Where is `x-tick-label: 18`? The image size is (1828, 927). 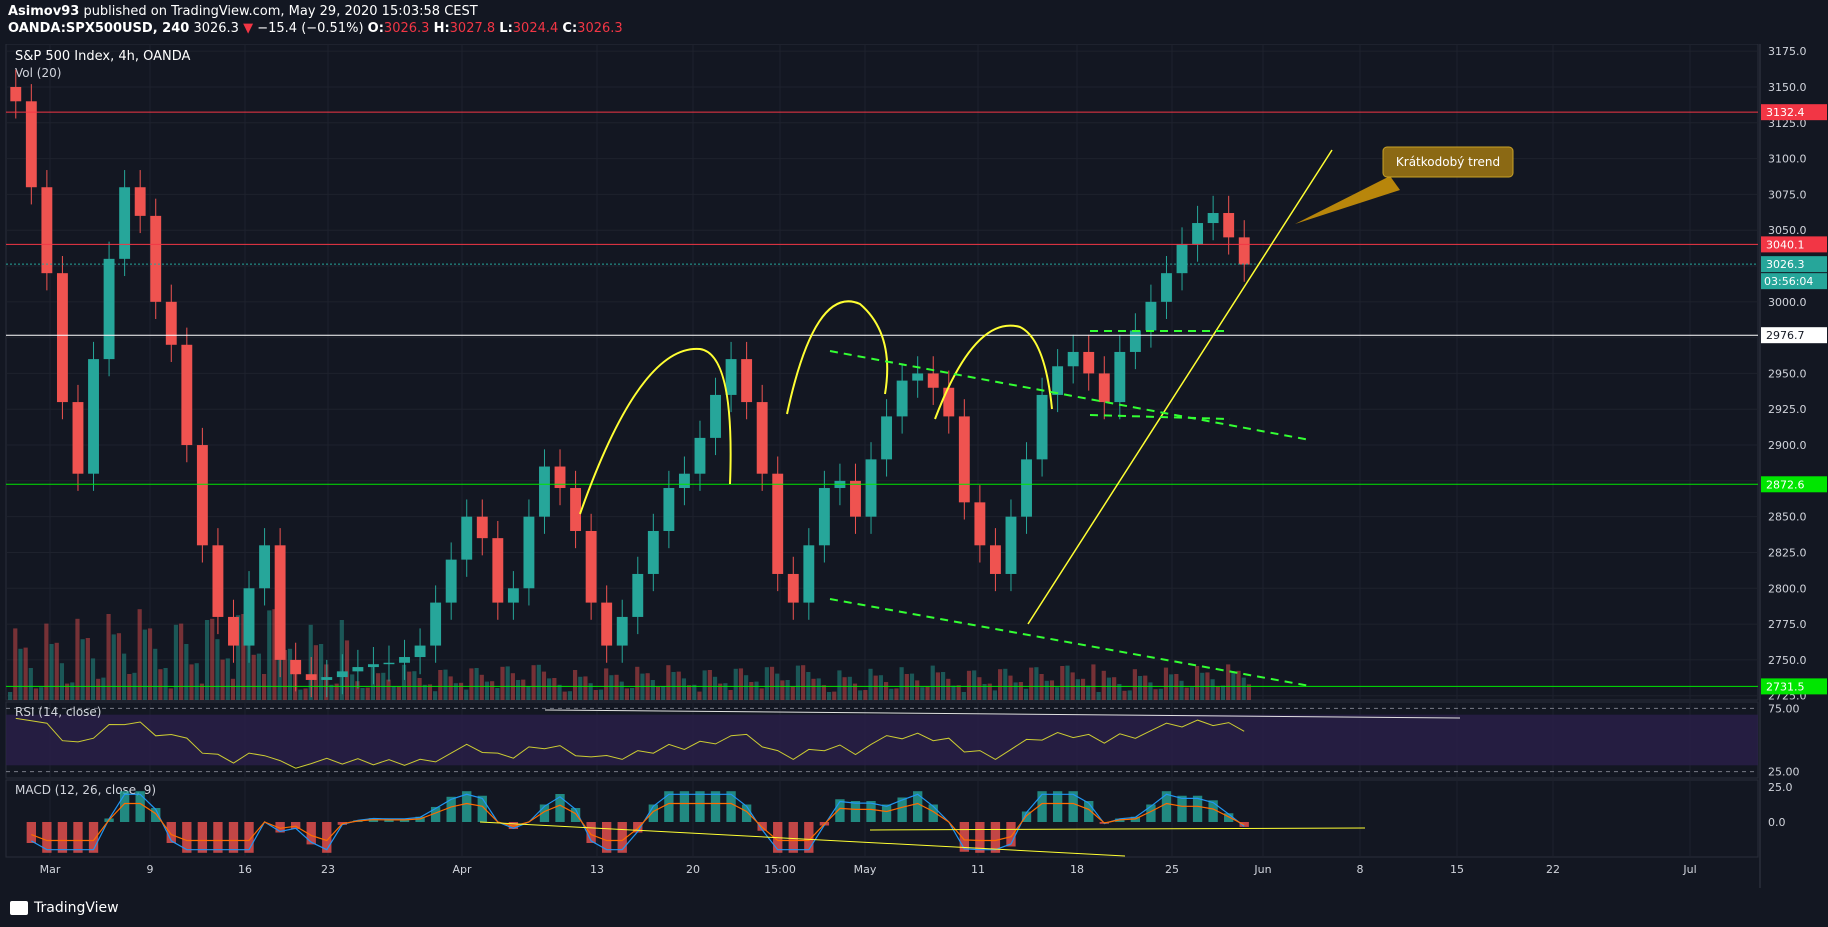 x-tick-label: 18 is located at coordinates (1077, 869).